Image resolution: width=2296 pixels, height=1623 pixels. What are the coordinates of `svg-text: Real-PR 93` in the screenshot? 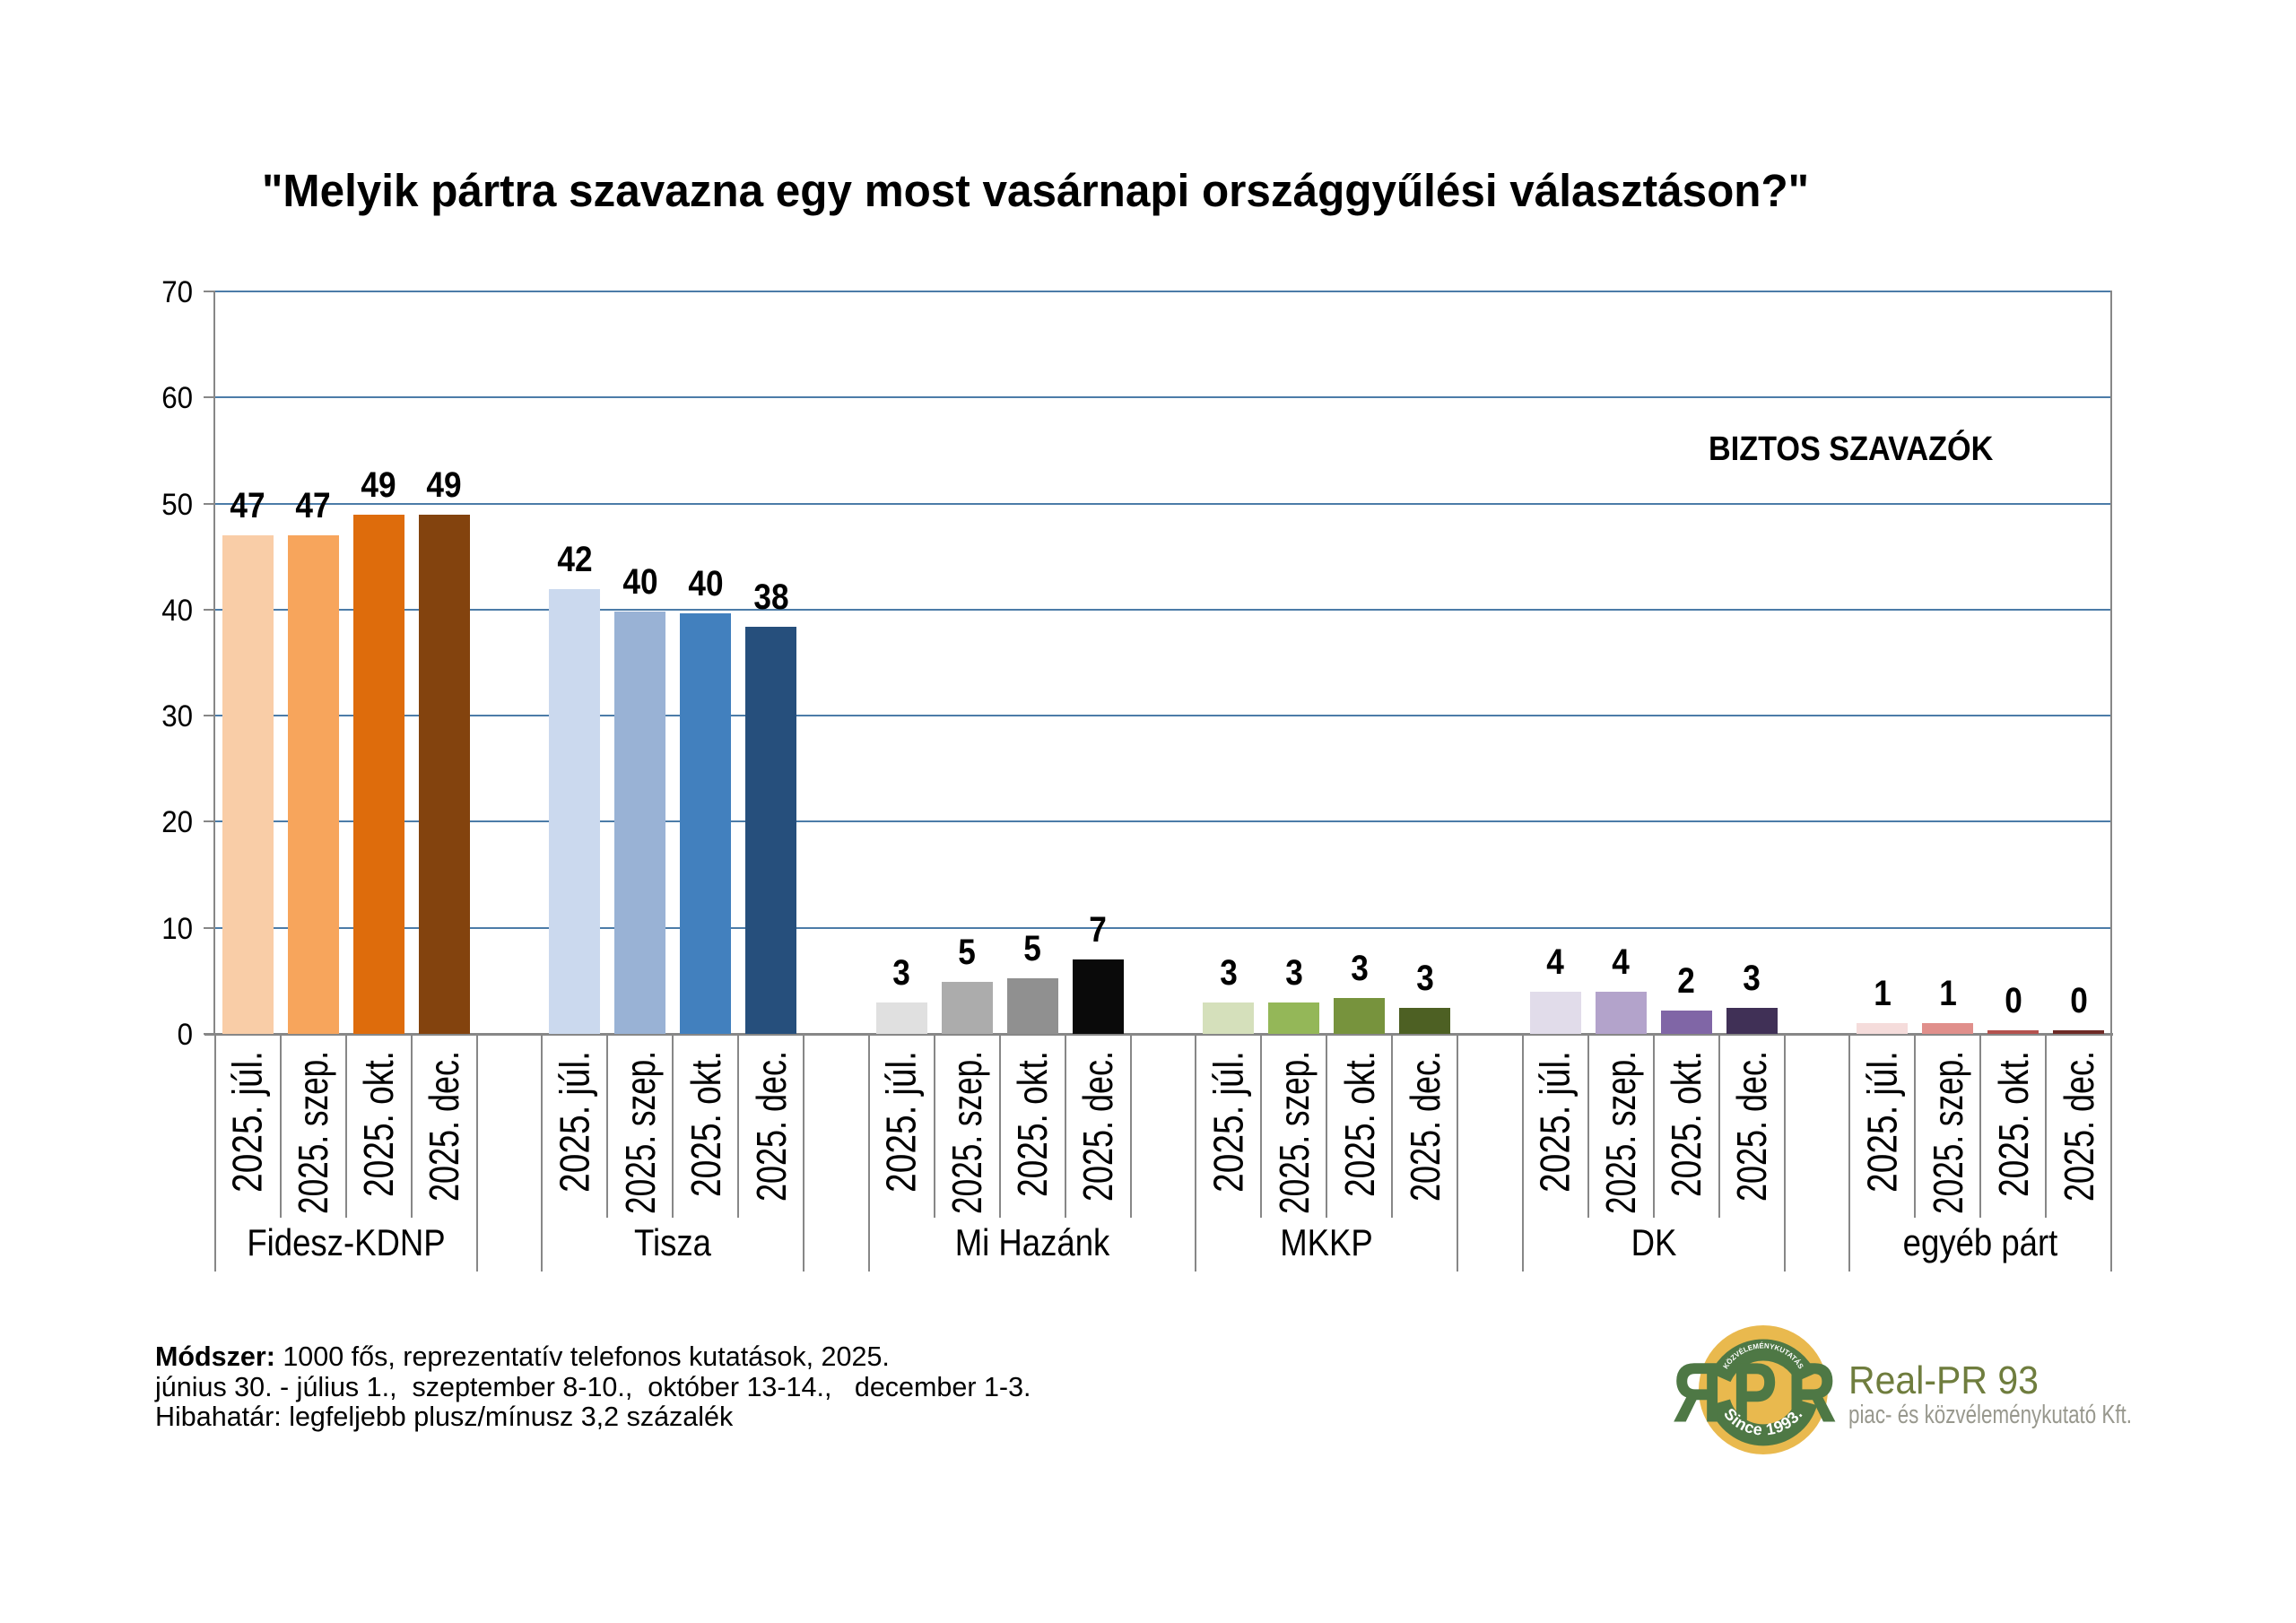 It's located at (1943, 1380).